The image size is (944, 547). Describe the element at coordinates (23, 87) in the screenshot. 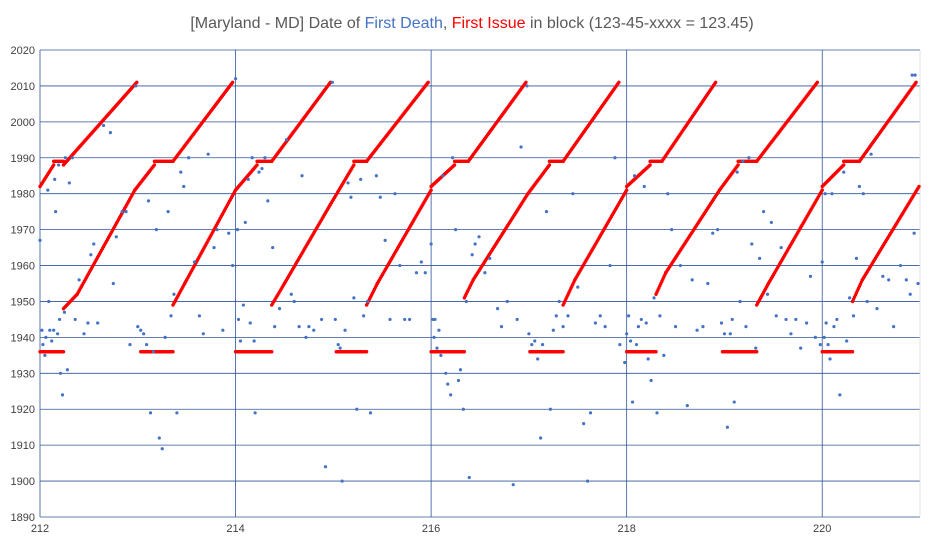

I see `y-tick-label: 2010` at that location.